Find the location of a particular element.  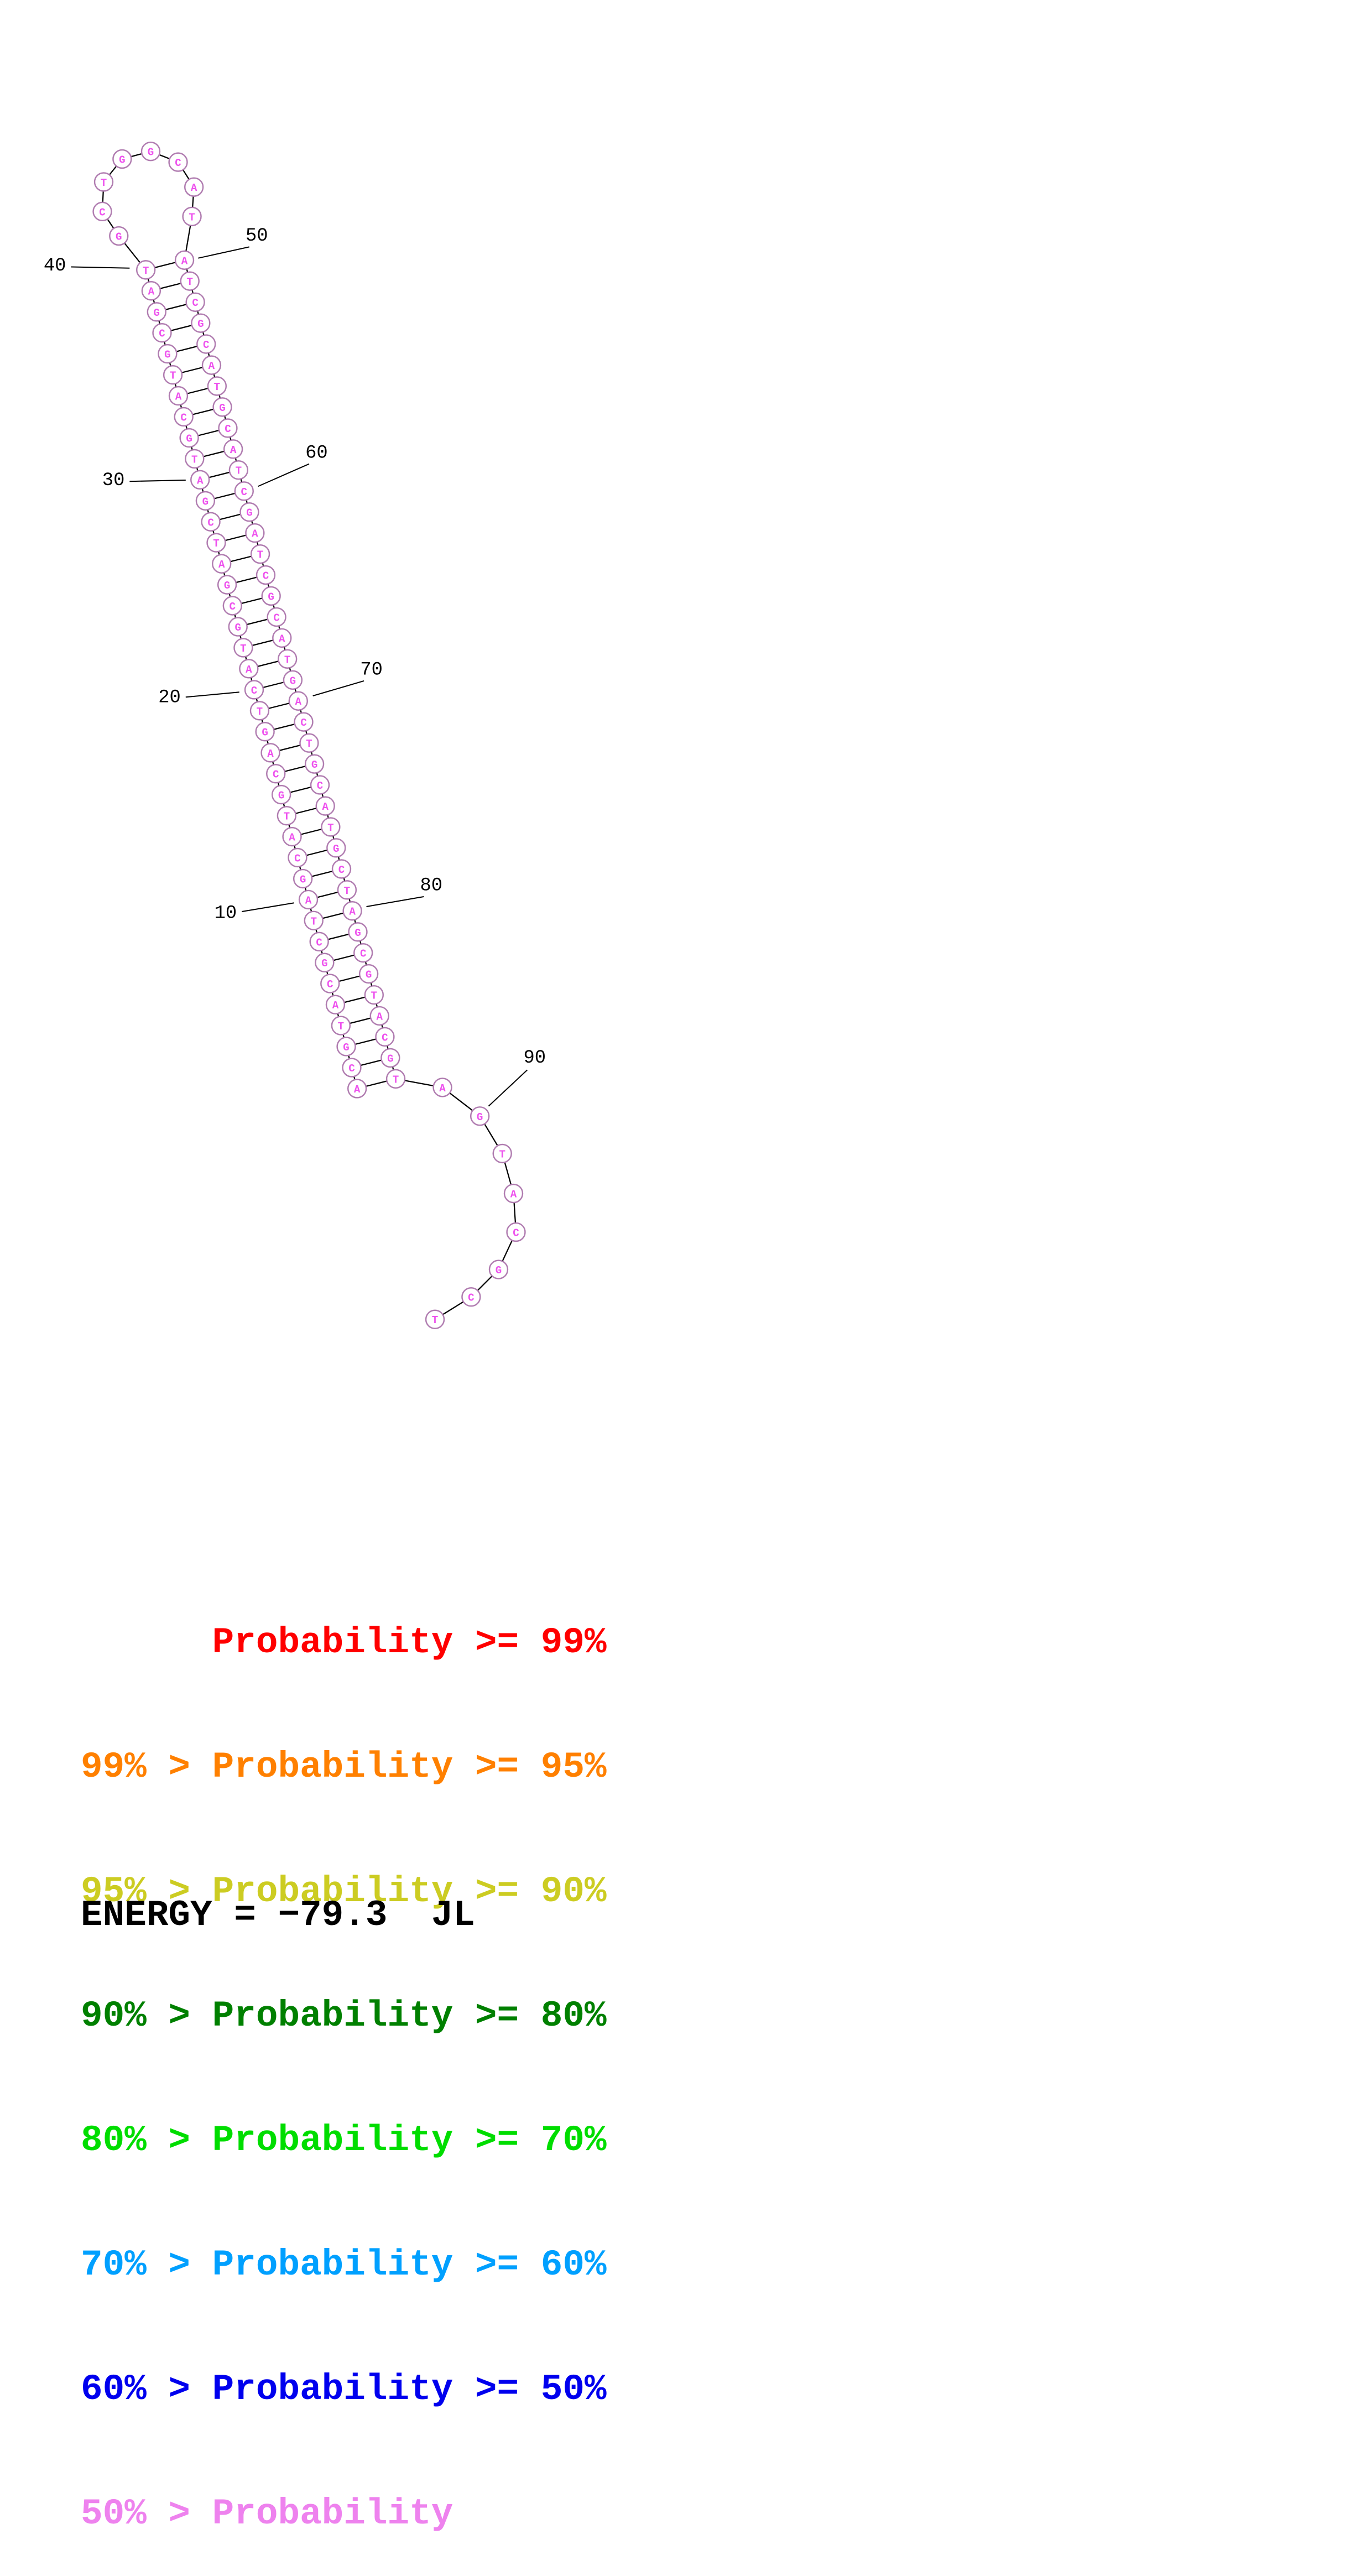

sequence-position-label: 90 is located at coordinates (535, 1059).